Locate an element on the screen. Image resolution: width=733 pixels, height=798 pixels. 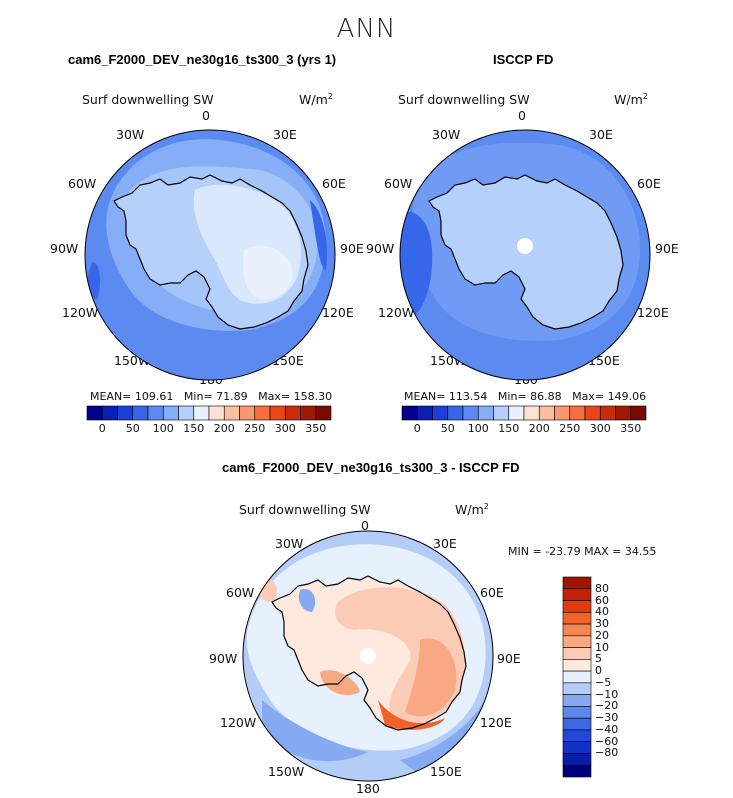
p3-lon-60e: 60E is located at coordinates (492, 592).